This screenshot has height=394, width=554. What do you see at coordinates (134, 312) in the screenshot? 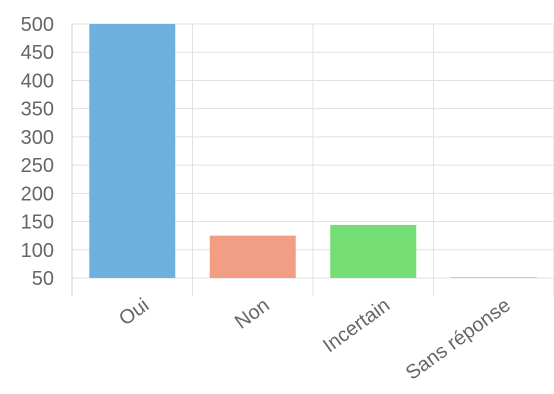
I see `x-tick-label: Oui` at bounding box center [134, 312].